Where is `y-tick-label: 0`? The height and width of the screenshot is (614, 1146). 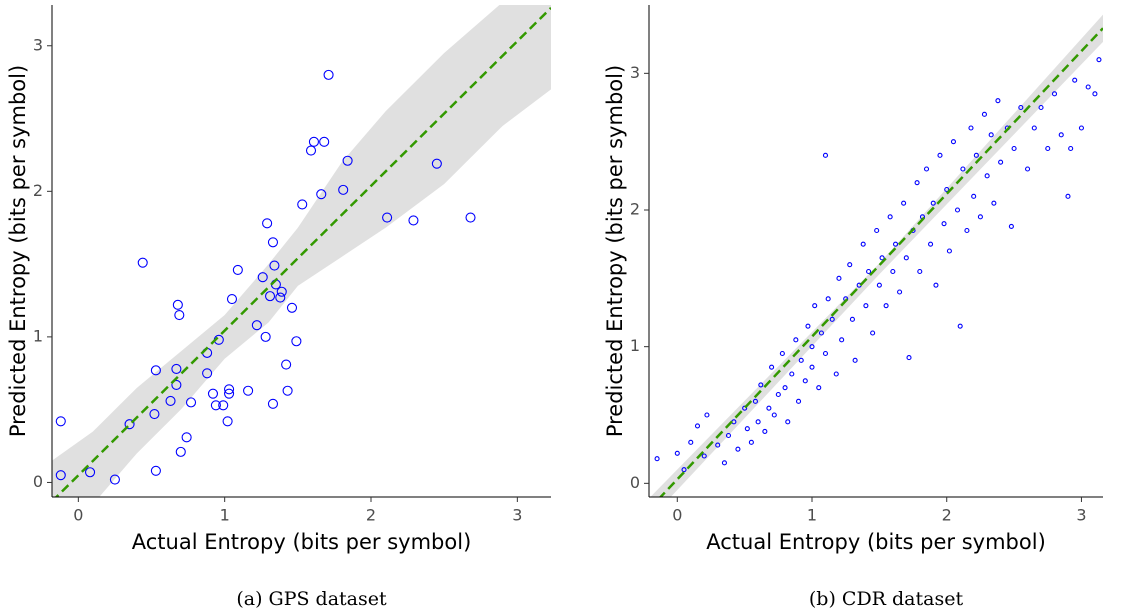
y-tick-label: 0 is located at coordinates (38, 481).